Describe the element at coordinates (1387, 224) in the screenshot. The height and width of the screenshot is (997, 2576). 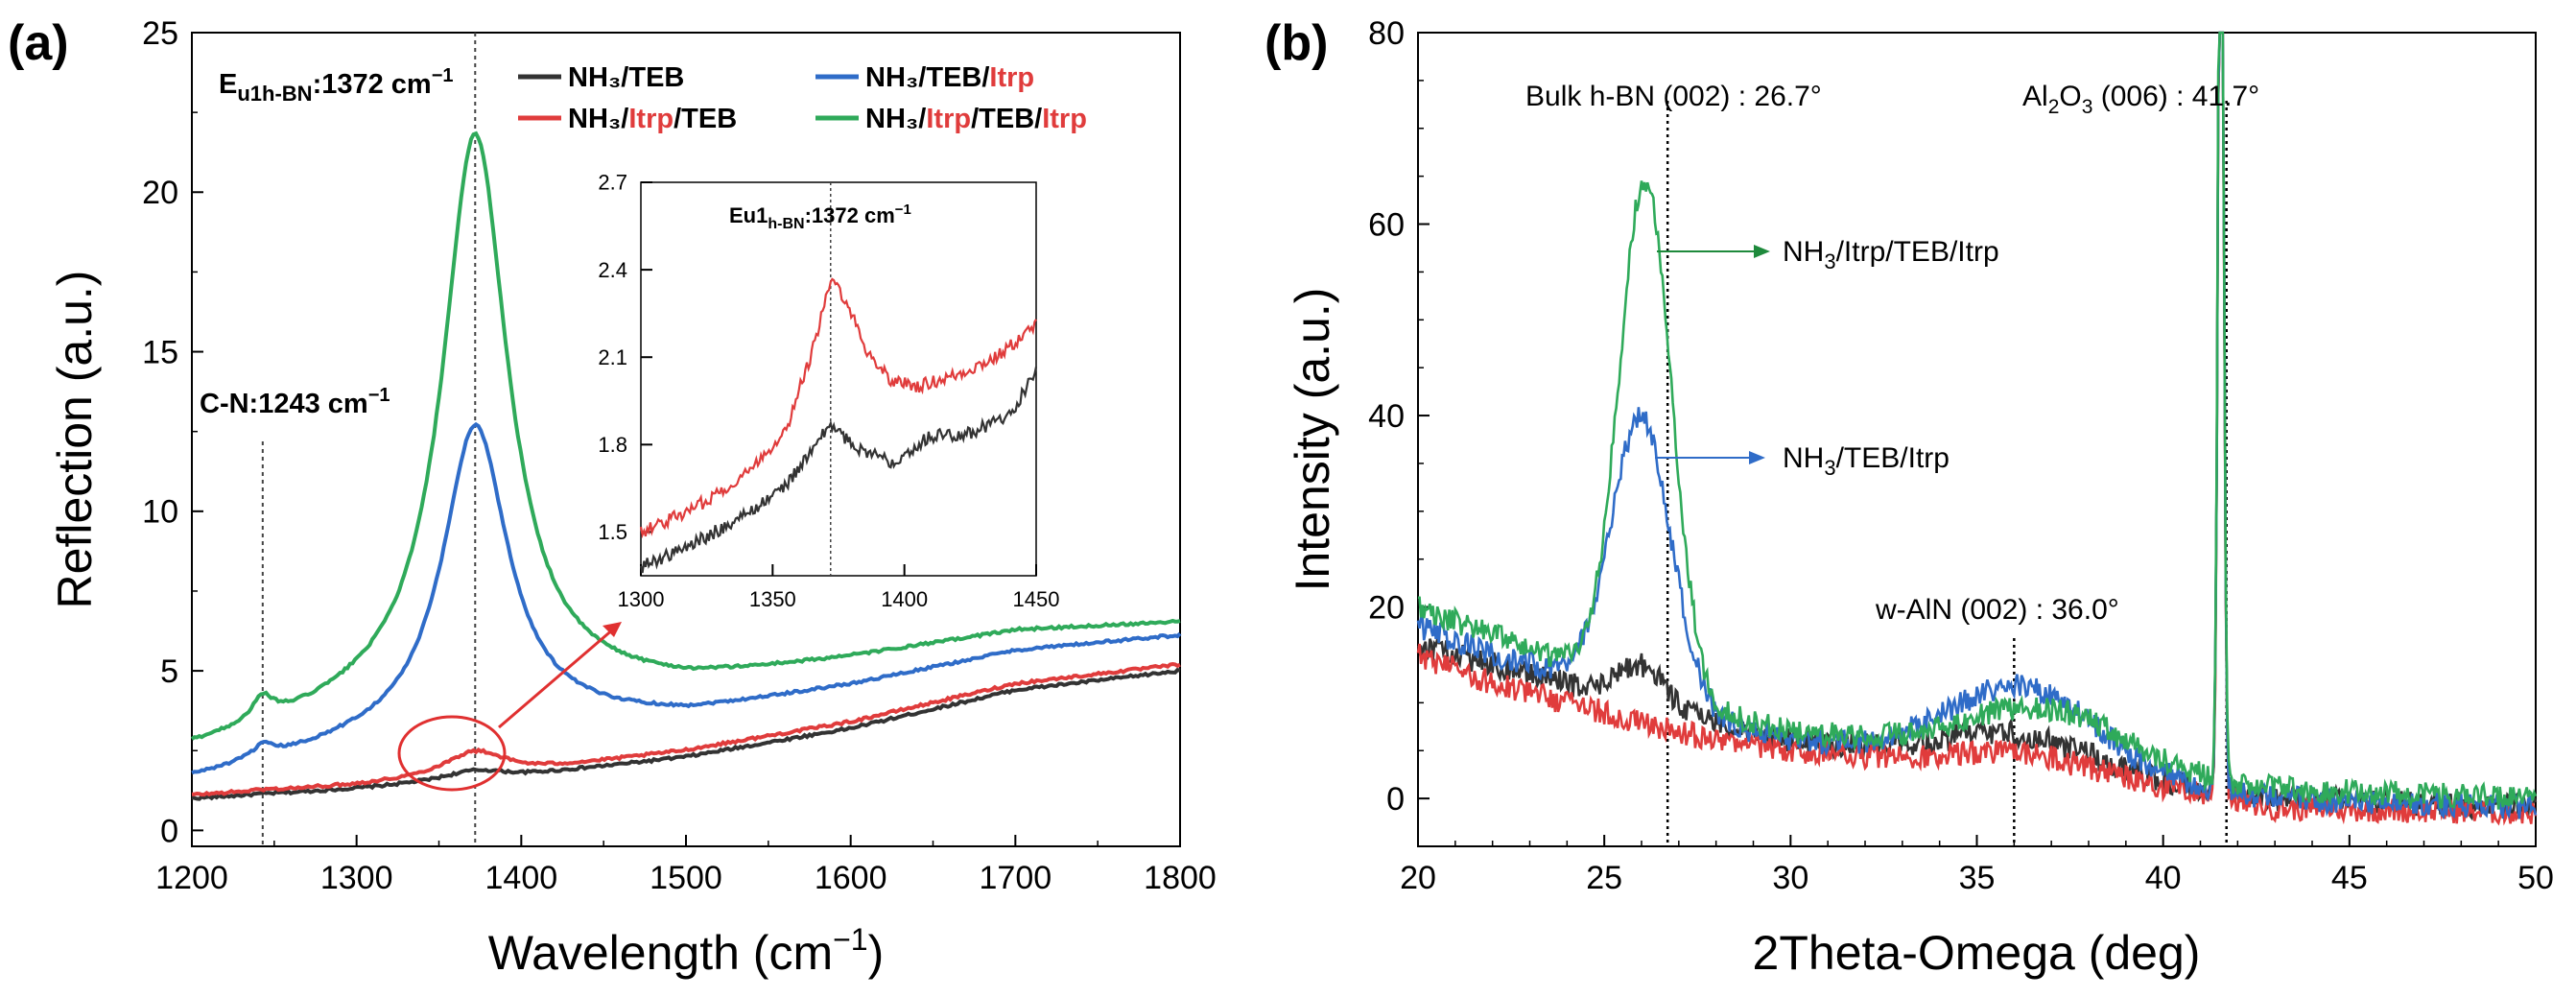
I see `y-tick-label: 60` at that location.